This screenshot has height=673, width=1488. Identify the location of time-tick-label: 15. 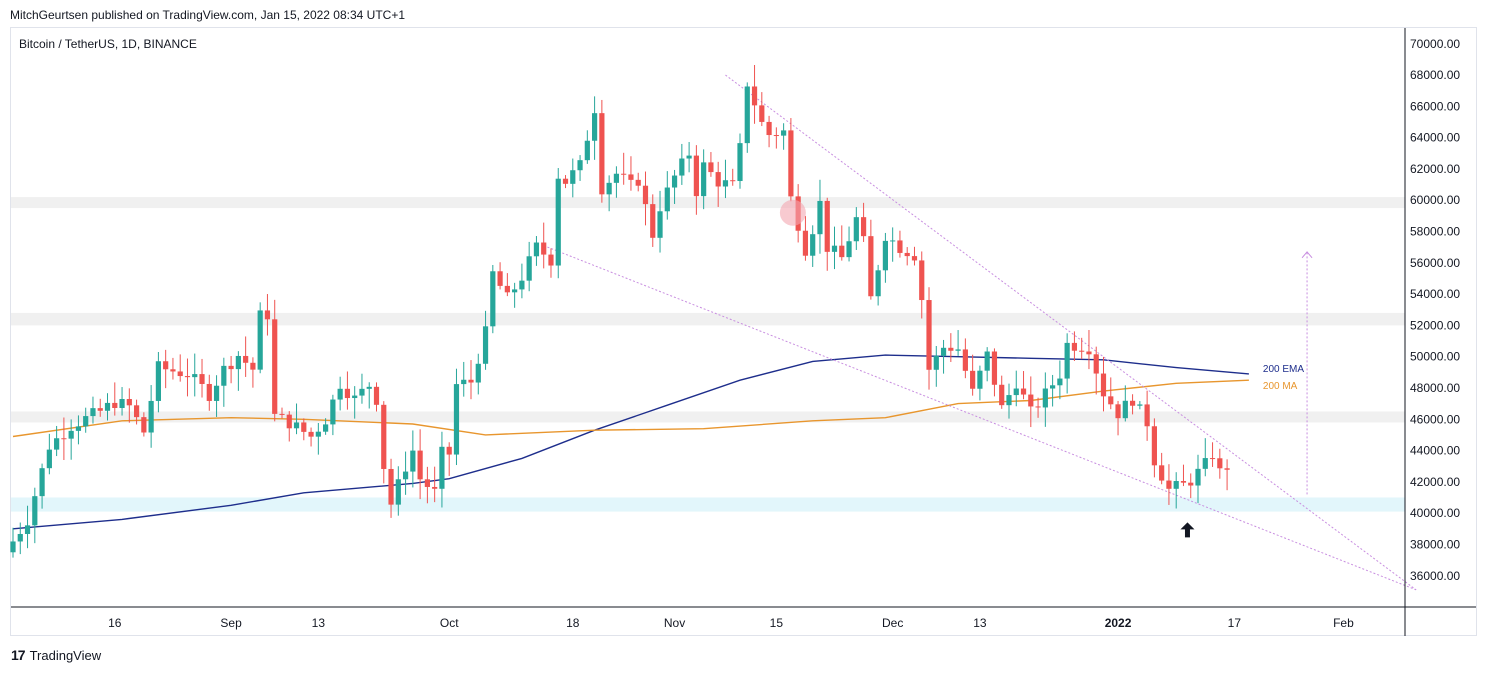
(777, 623).